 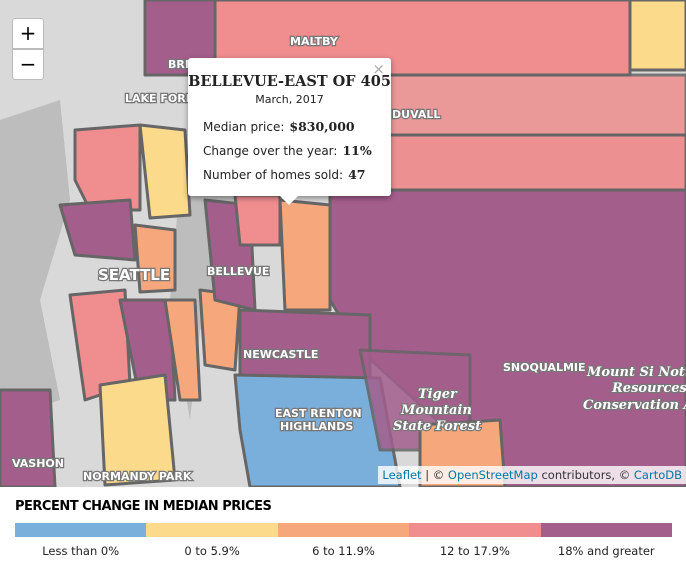 I want to click on popup-date: March, 2017, so click(x=289, y=99).